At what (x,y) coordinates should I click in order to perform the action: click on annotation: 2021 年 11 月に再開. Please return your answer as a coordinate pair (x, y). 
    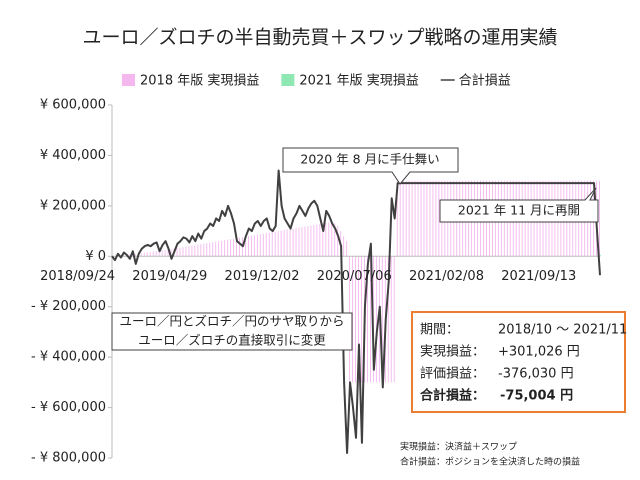
    Looking at the image, I should click on (519, 210).